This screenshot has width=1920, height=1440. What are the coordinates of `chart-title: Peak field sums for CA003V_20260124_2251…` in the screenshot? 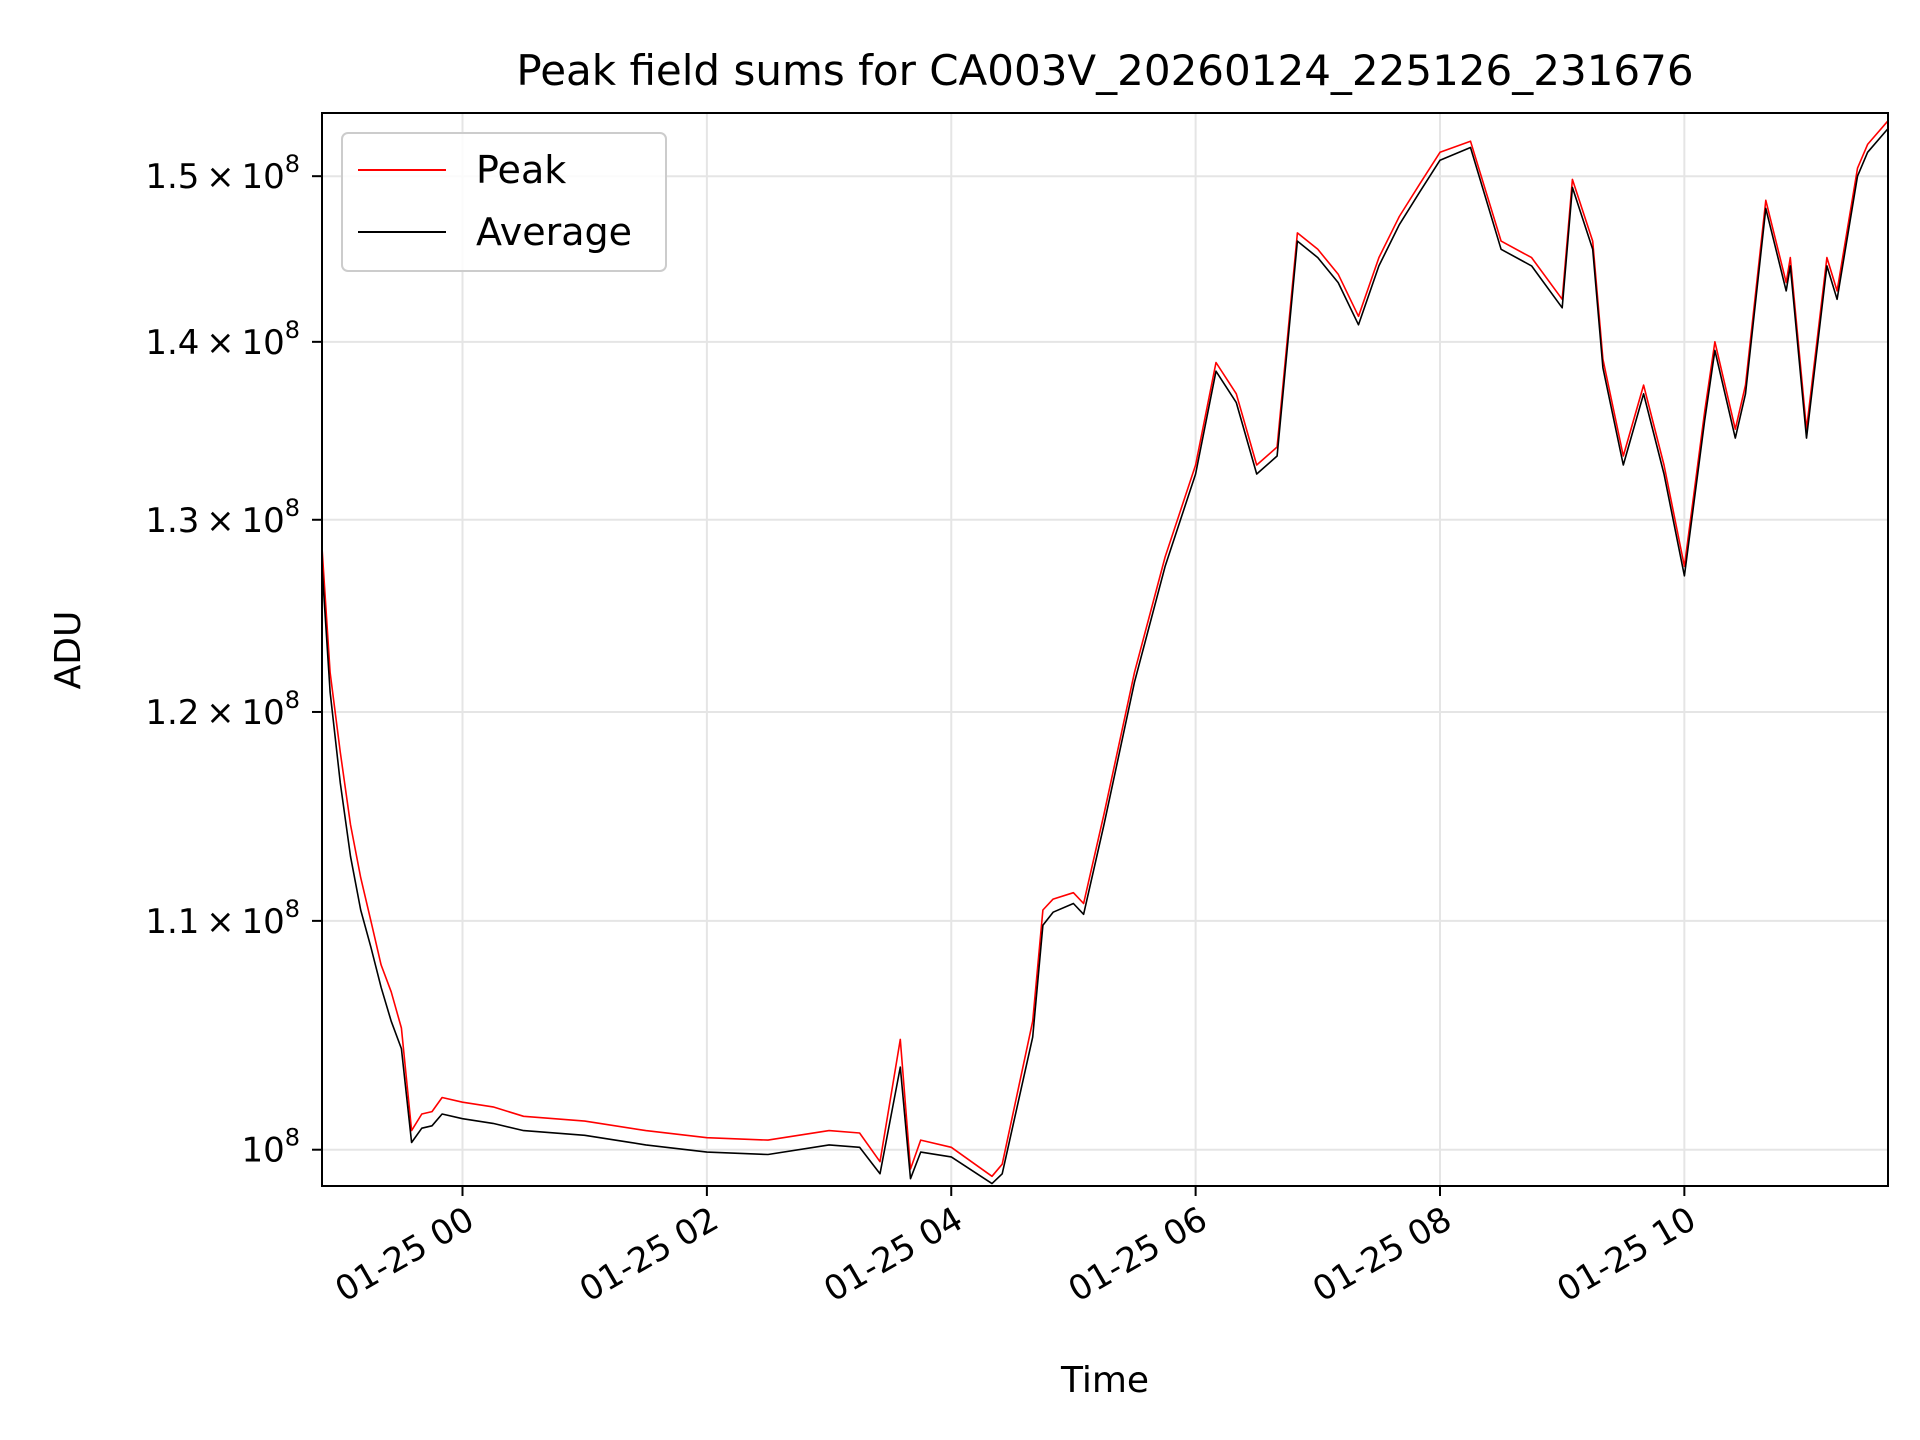 It's located at (1104, 70).